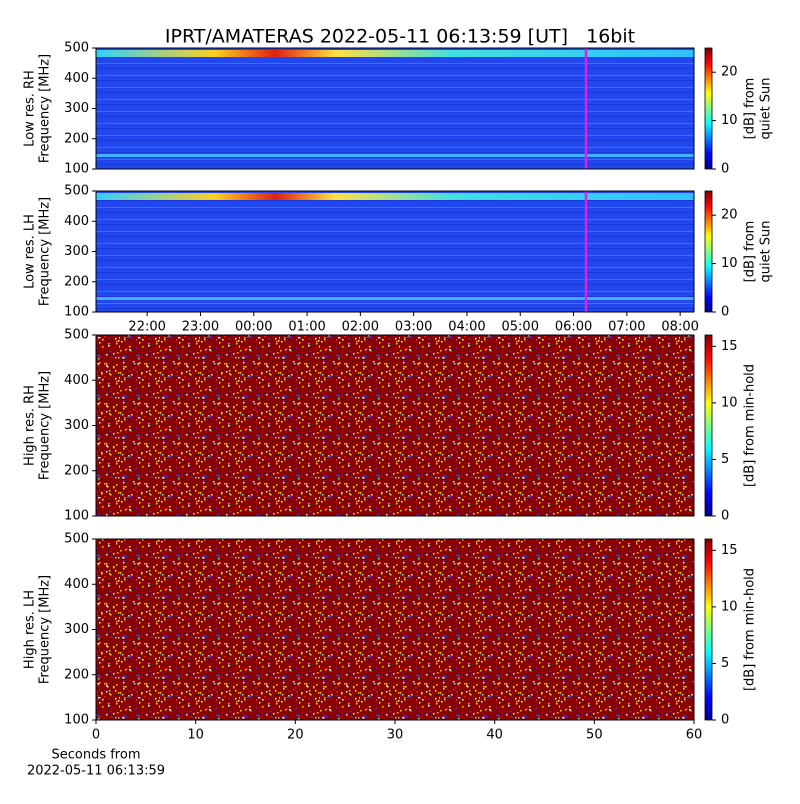  I want to click on x-tick-label: 05:00, so click(520, 327).